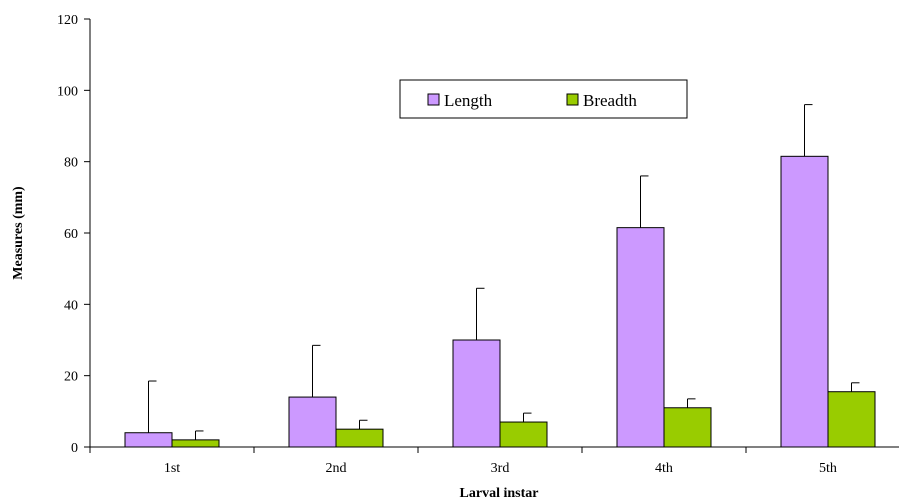 The height and width of the screenshot is (503, 899). What do you see at coordinates (468, 100) in the screenshot?
I see `legend-label-length: Length` at bounding box center [468, 100].